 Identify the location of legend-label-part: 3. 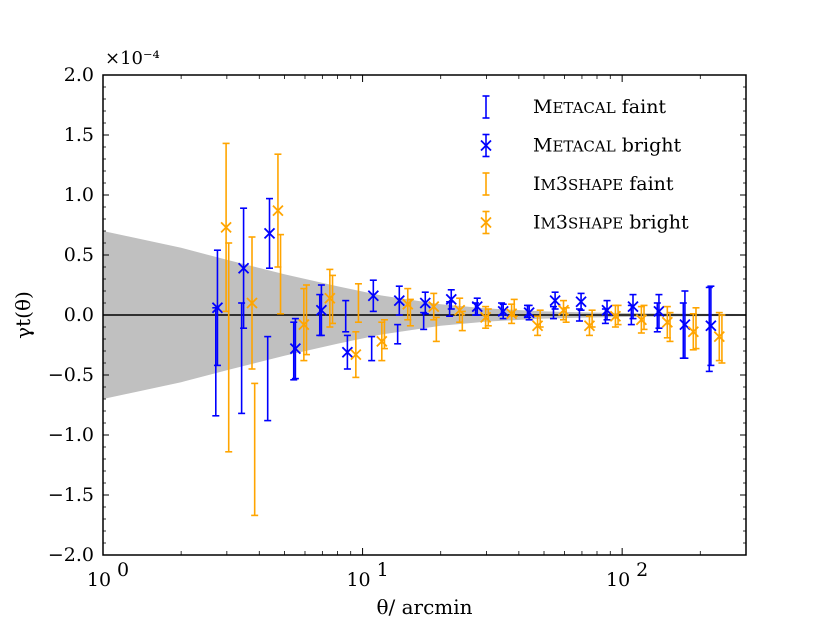
(562, 223).